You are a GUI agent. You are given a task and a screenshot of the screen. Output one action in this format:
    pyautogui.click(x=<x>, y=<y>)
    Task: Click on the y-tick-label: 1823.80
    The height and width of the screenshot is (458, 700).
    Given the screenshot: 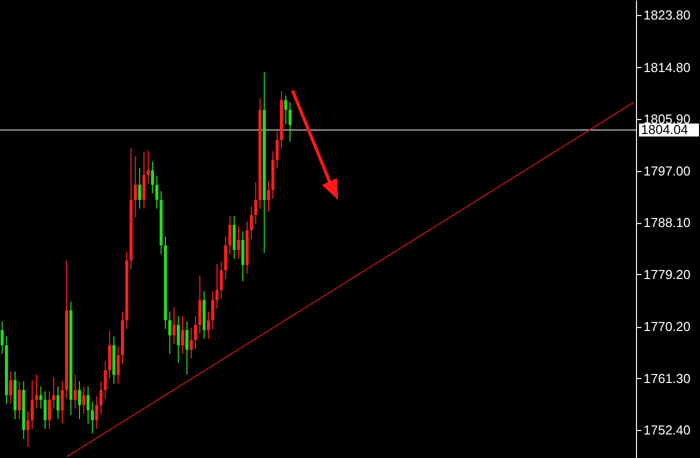 What is the action you would take?
    pyautogui.click(x=667, y=15)
    